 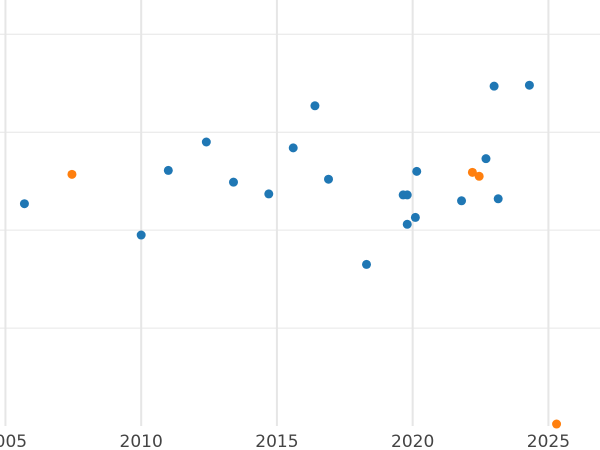 I want to click on x-tick-label-2: 2015, so click(x=276, y=441).